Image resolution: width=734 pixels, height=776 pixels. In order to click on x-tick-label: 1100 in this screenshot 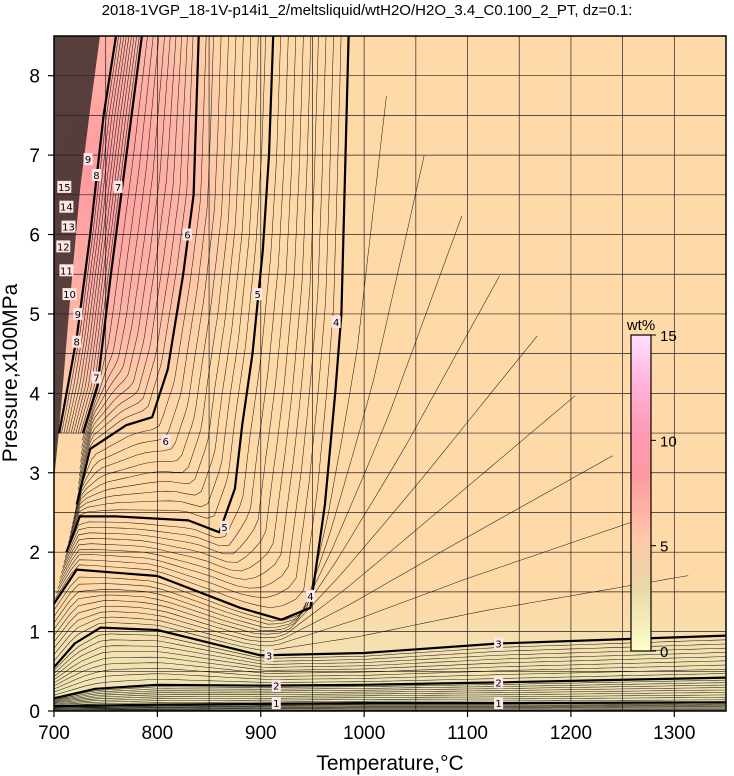, I will do `click(467, 733)`.